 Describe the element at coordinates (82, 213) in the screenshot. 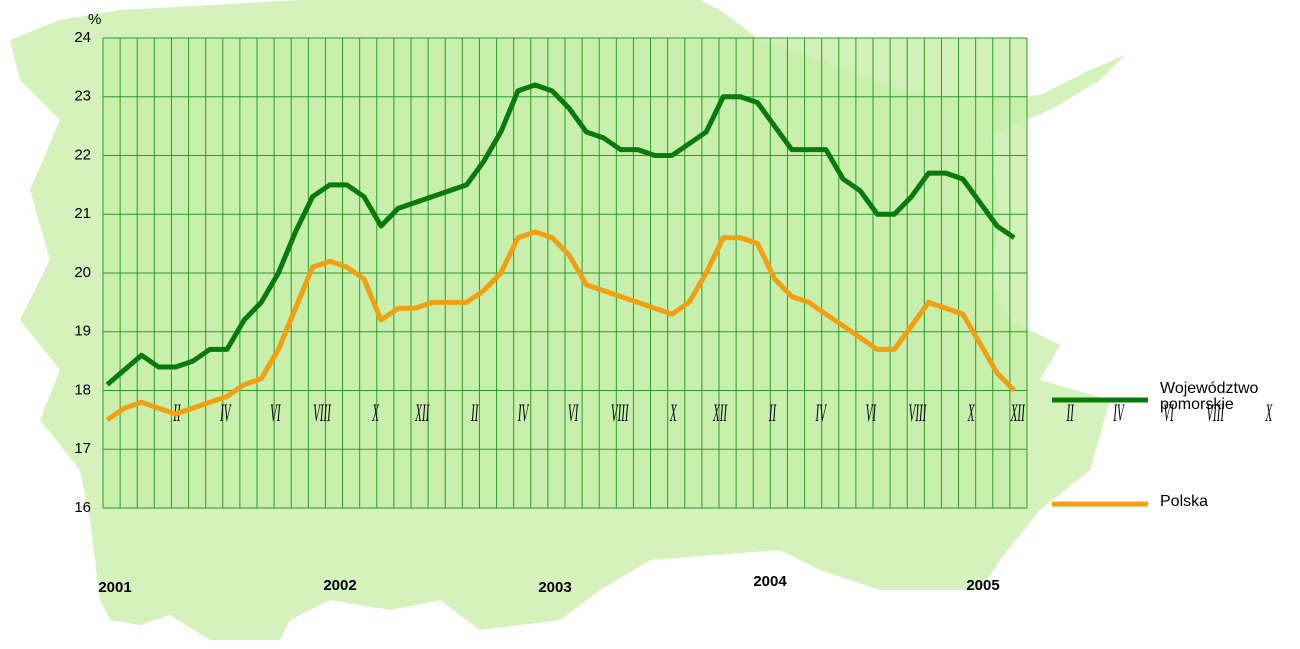

I see `y-tick-label: 21` at that location.